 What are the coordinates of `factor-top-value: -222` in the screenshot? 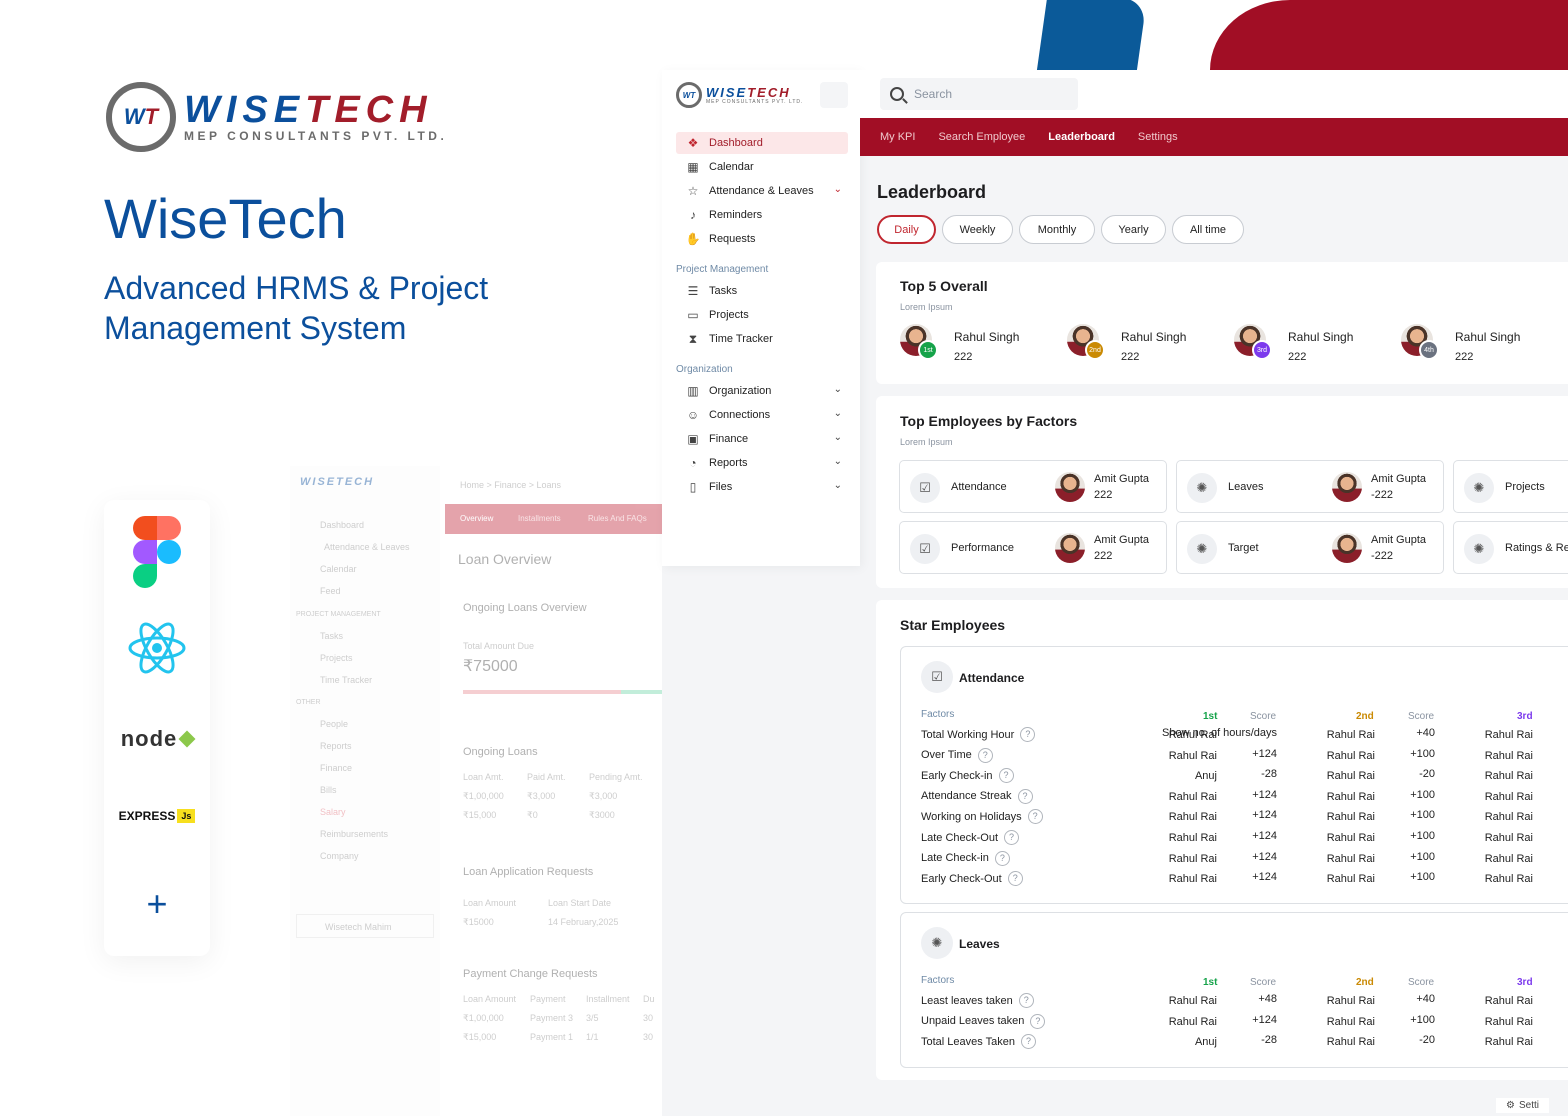 It's located at (1382, 495).